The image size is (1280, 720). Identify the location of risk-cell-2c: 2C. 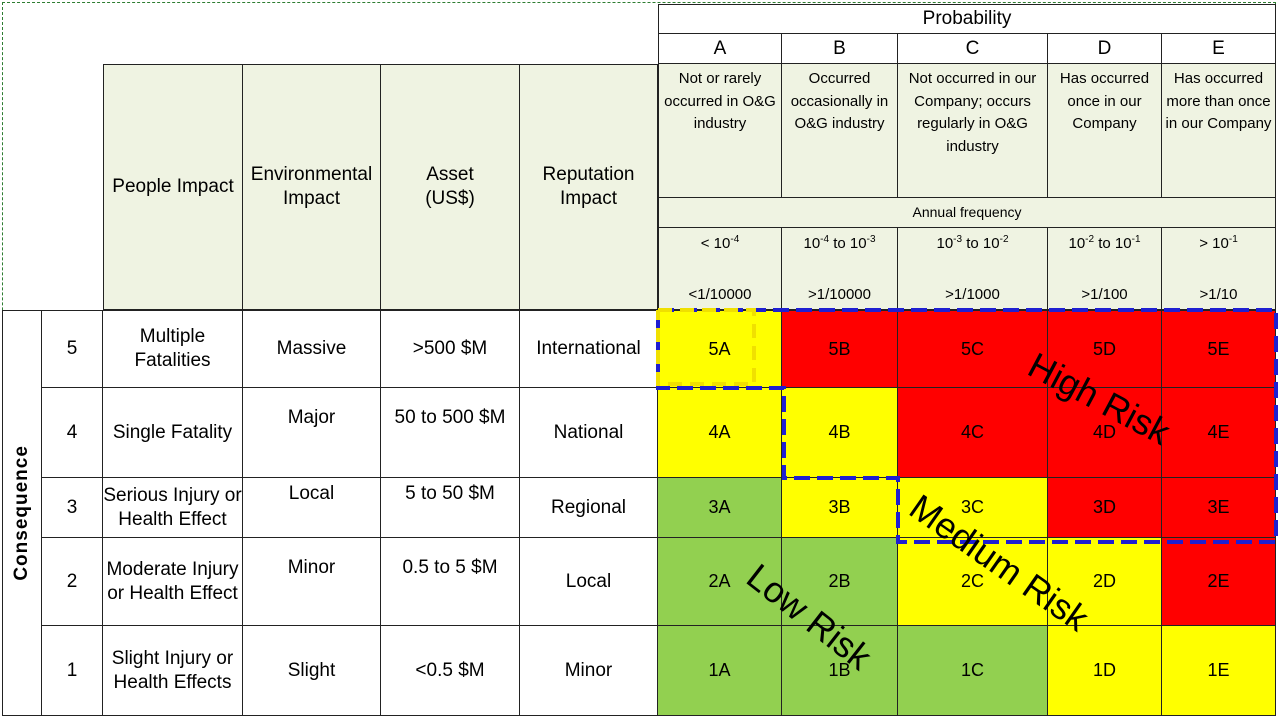
(973, 582).